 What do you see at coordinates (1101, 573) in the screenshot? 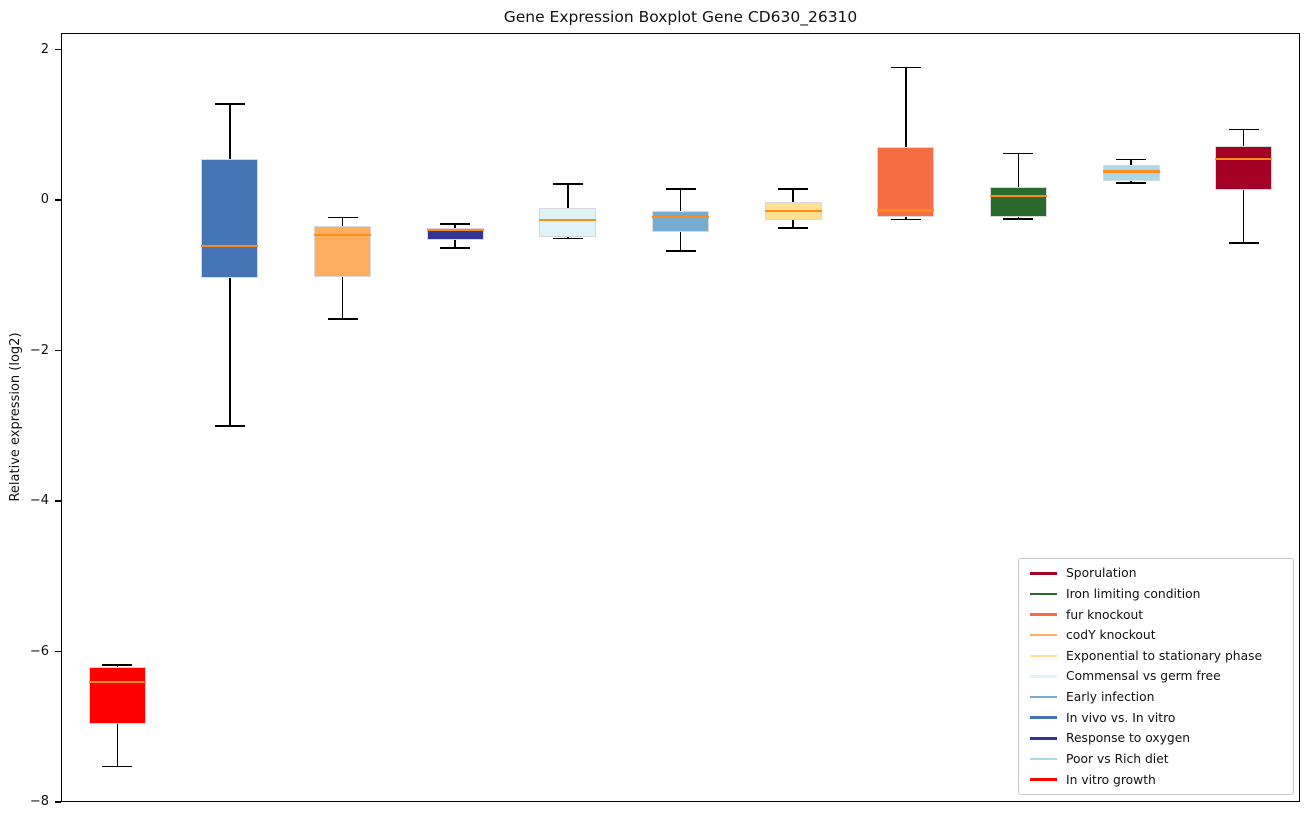
I see `legend-label: Sporulation` at bounding box center [1101, 573].